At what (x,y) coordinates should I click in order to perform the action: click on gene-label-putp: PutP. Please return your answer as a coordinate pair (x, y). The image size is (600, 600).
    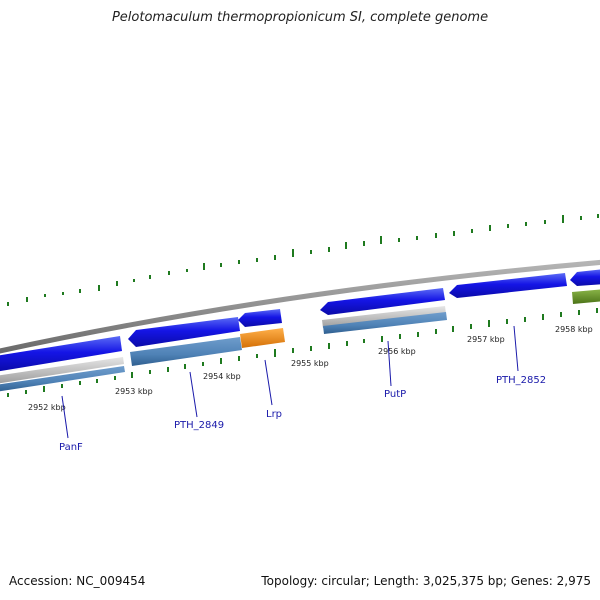
    Looking at the image, I should click on (395, 394).